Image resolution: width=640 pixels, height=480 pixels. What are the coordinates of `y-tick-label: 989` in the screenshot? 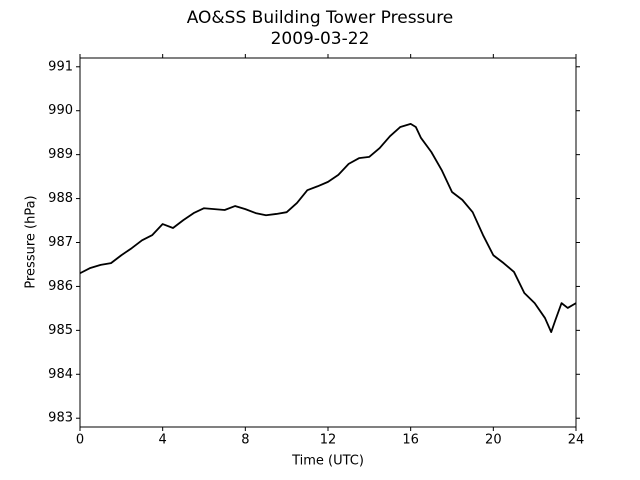 It's located at (60, 154).